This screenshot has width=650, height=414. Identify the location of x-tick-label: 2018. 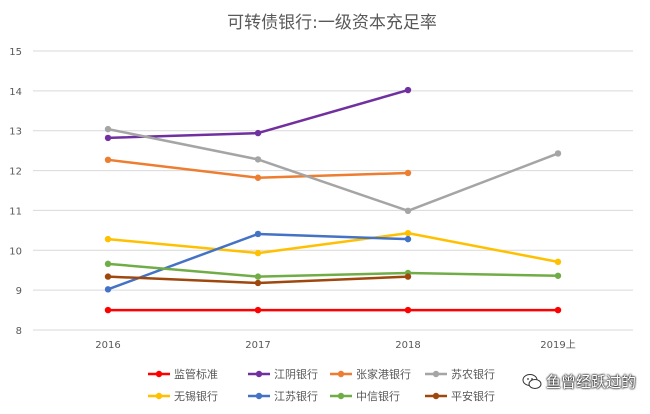
(407, 345).